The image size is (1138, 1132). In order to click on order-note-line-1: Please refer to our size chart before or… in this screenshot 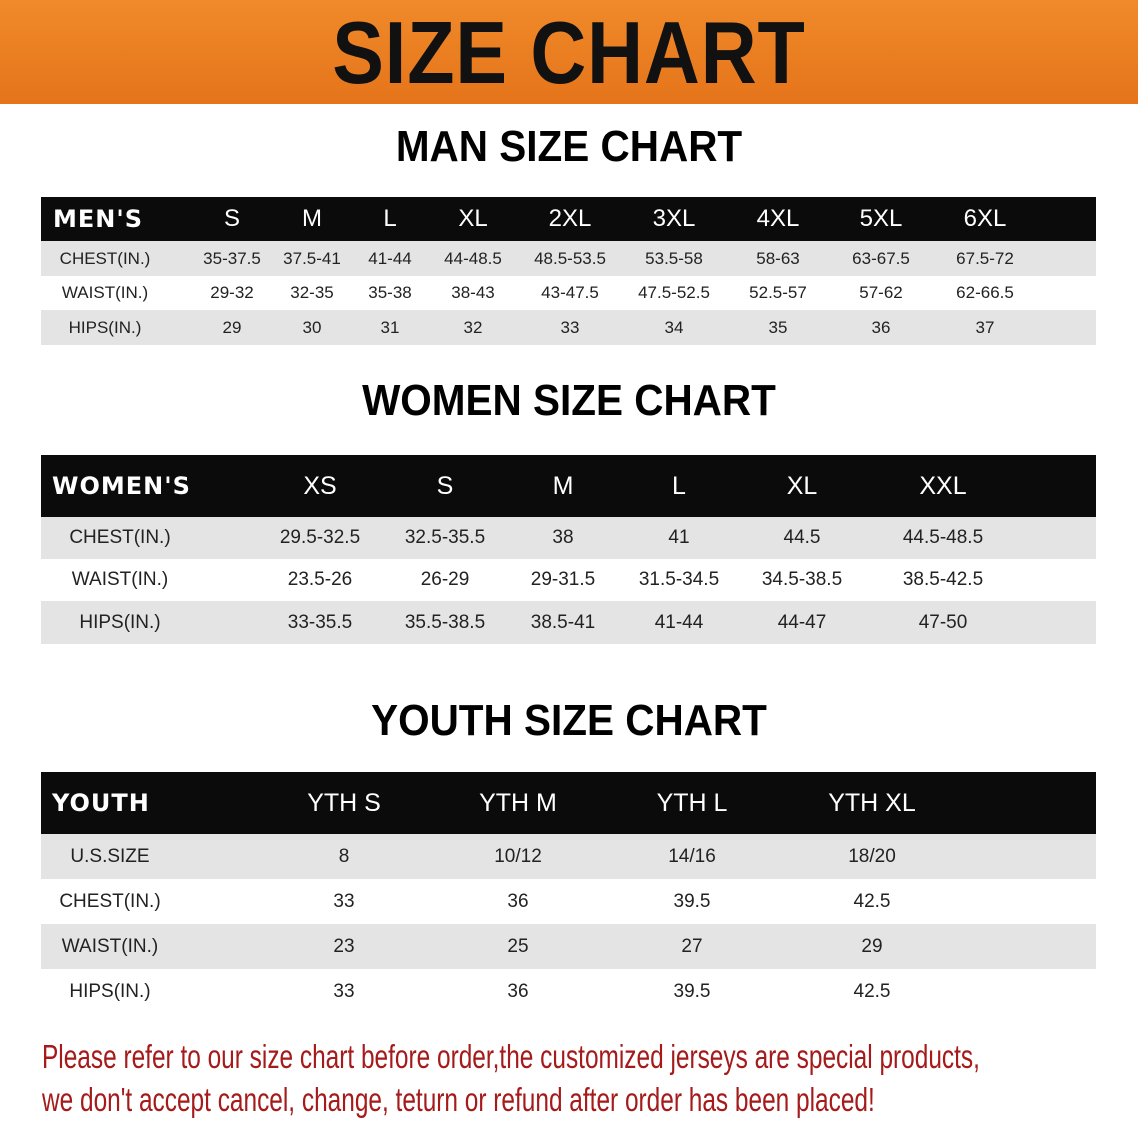, I will do `click(511, 1056)`.